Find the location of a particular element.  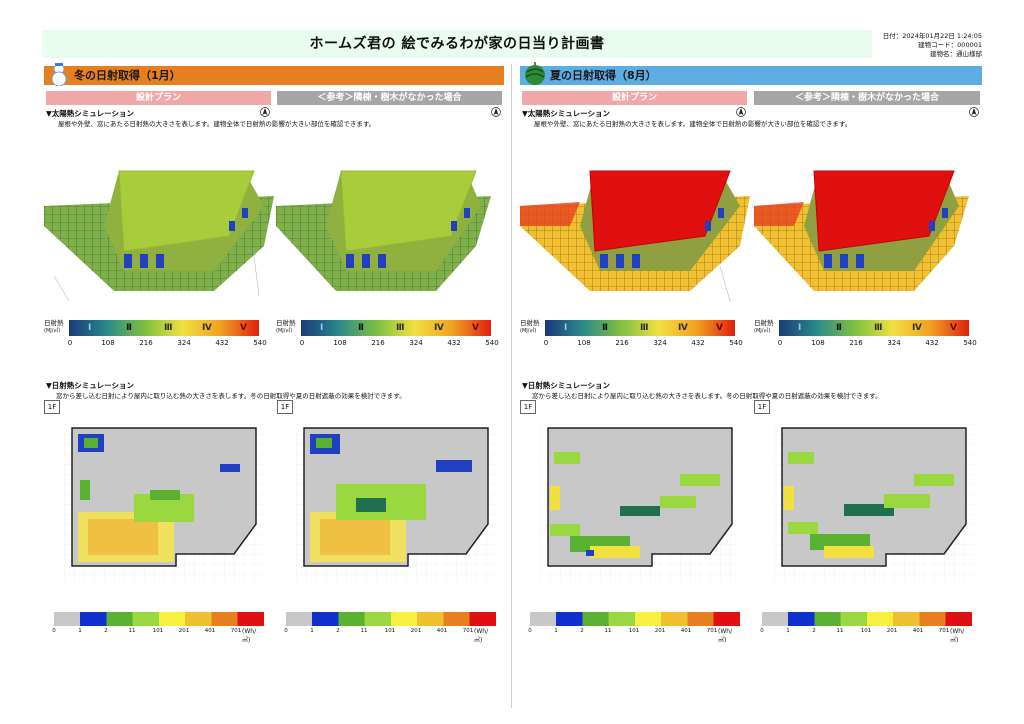

summer-ref-3d-render is located at coordinates (861, 230).